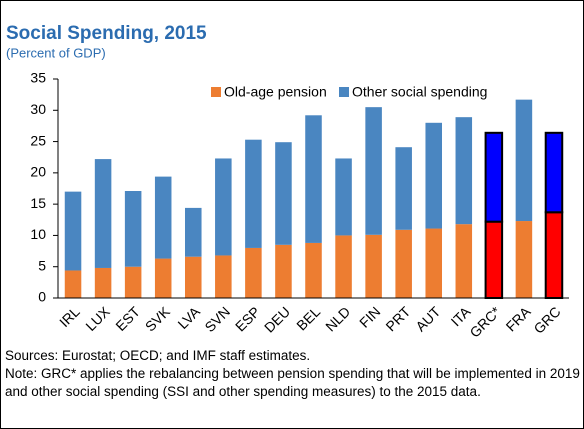 Image resolution: width=584 pixels, height=429 pixels. Describe the element at coordinates (69, 316) in the screenshot. I see `x-tick-label: IRL` at that location.